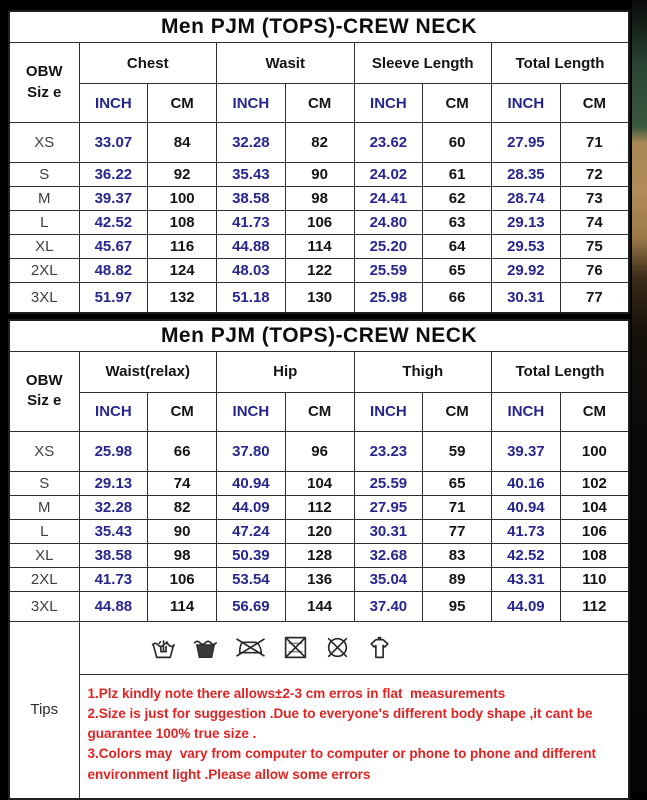 This screenshot has width=647, height=800. What do you see at coordinates (182, 451) in the screenshot?
I see `cm-value: 66` at bounding box center [182, 451].